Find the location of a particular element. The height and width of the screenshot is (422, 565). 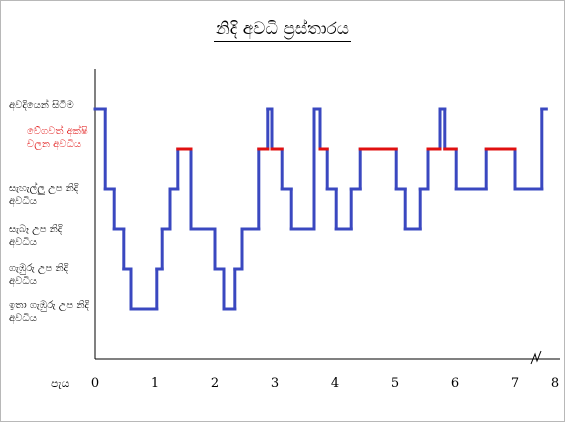

axis-break-mark is located at coordinates (536, 357).